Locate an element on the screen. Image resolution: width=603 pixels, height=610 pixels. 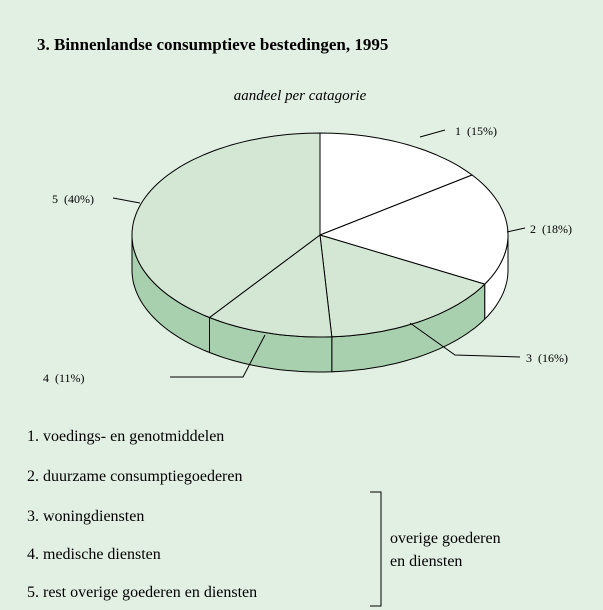
group-label: overige goederen is located at coordinates (445, 538).